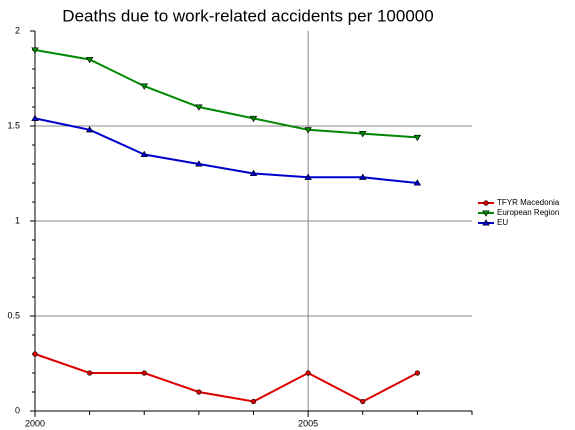 This screenshot has height=430, width=575. What do you see at coordinates (308, 423) in the screenshot?
I see `x-tick-label: 2005` at bounding box center [308, 423].